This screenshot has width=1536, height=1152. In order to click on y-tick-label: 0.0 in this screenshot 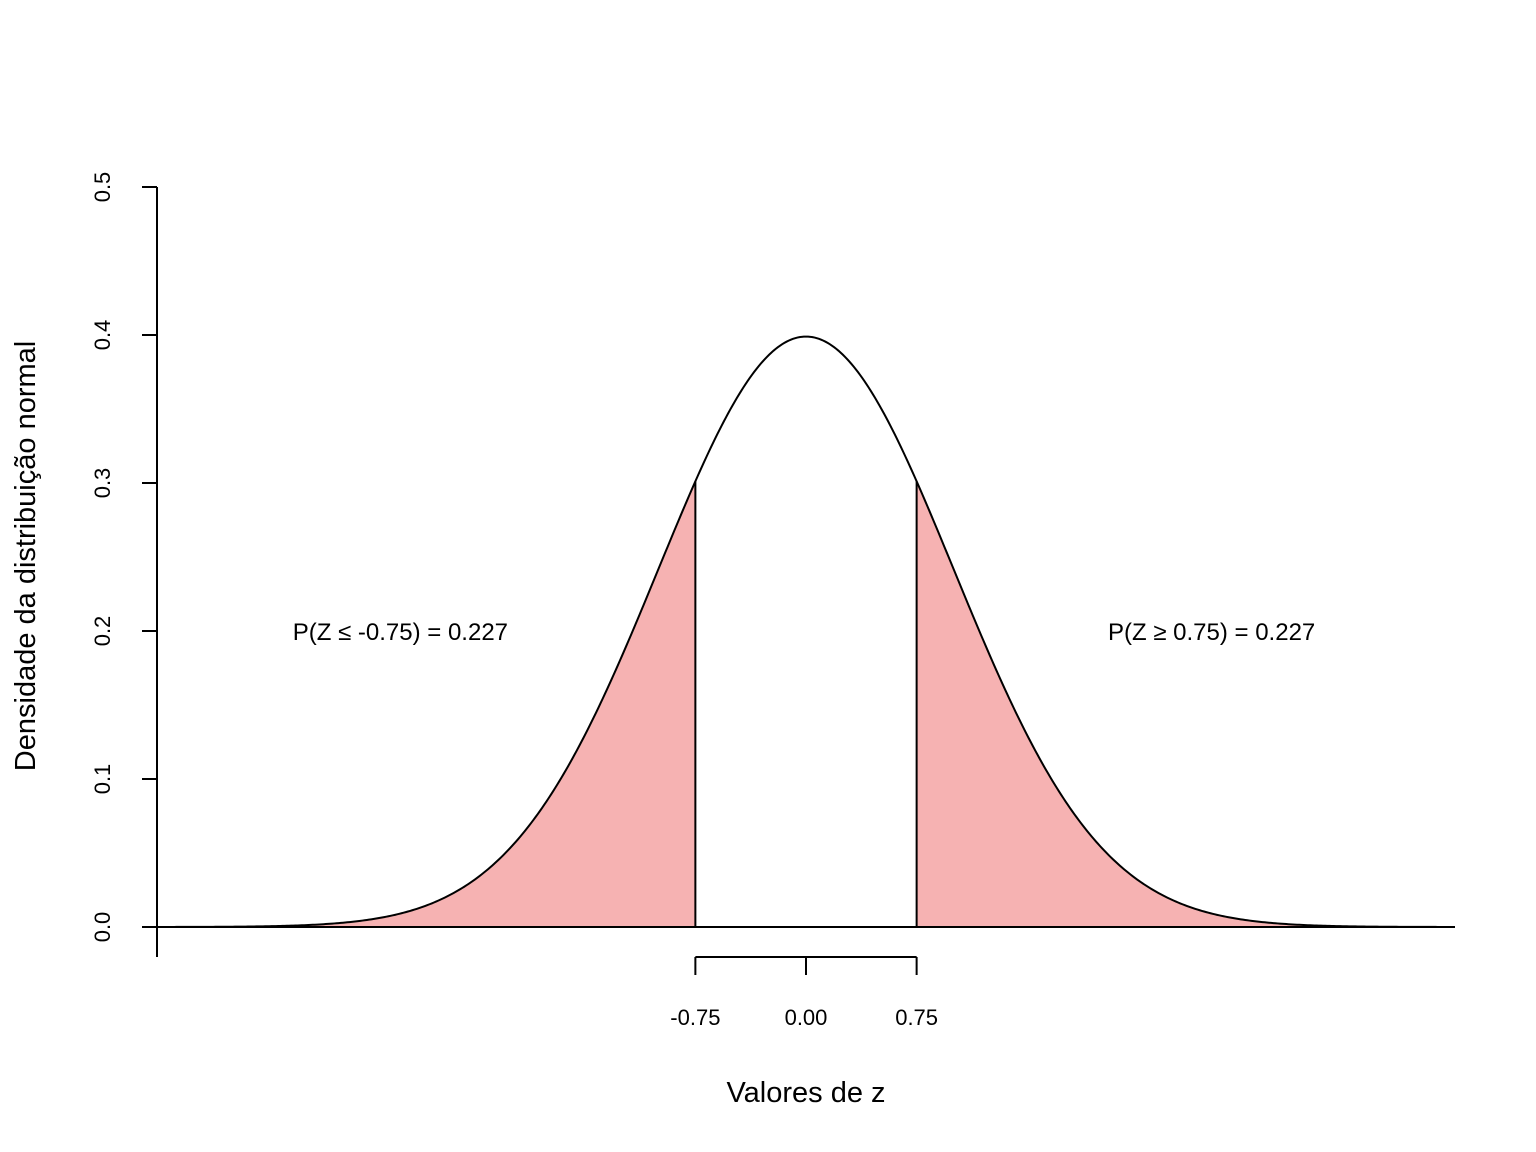, I will do `click(102, 927)`.